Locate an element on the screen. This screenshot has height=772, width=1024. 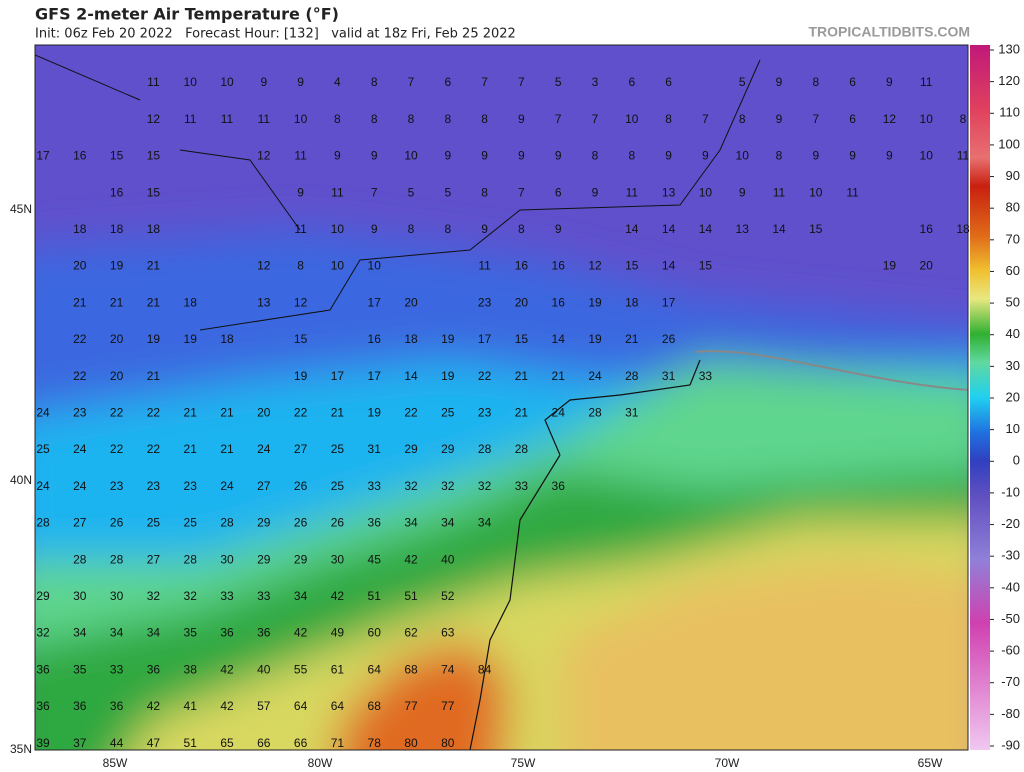
temperature-value: 33 is located at coordinates (227, 596).